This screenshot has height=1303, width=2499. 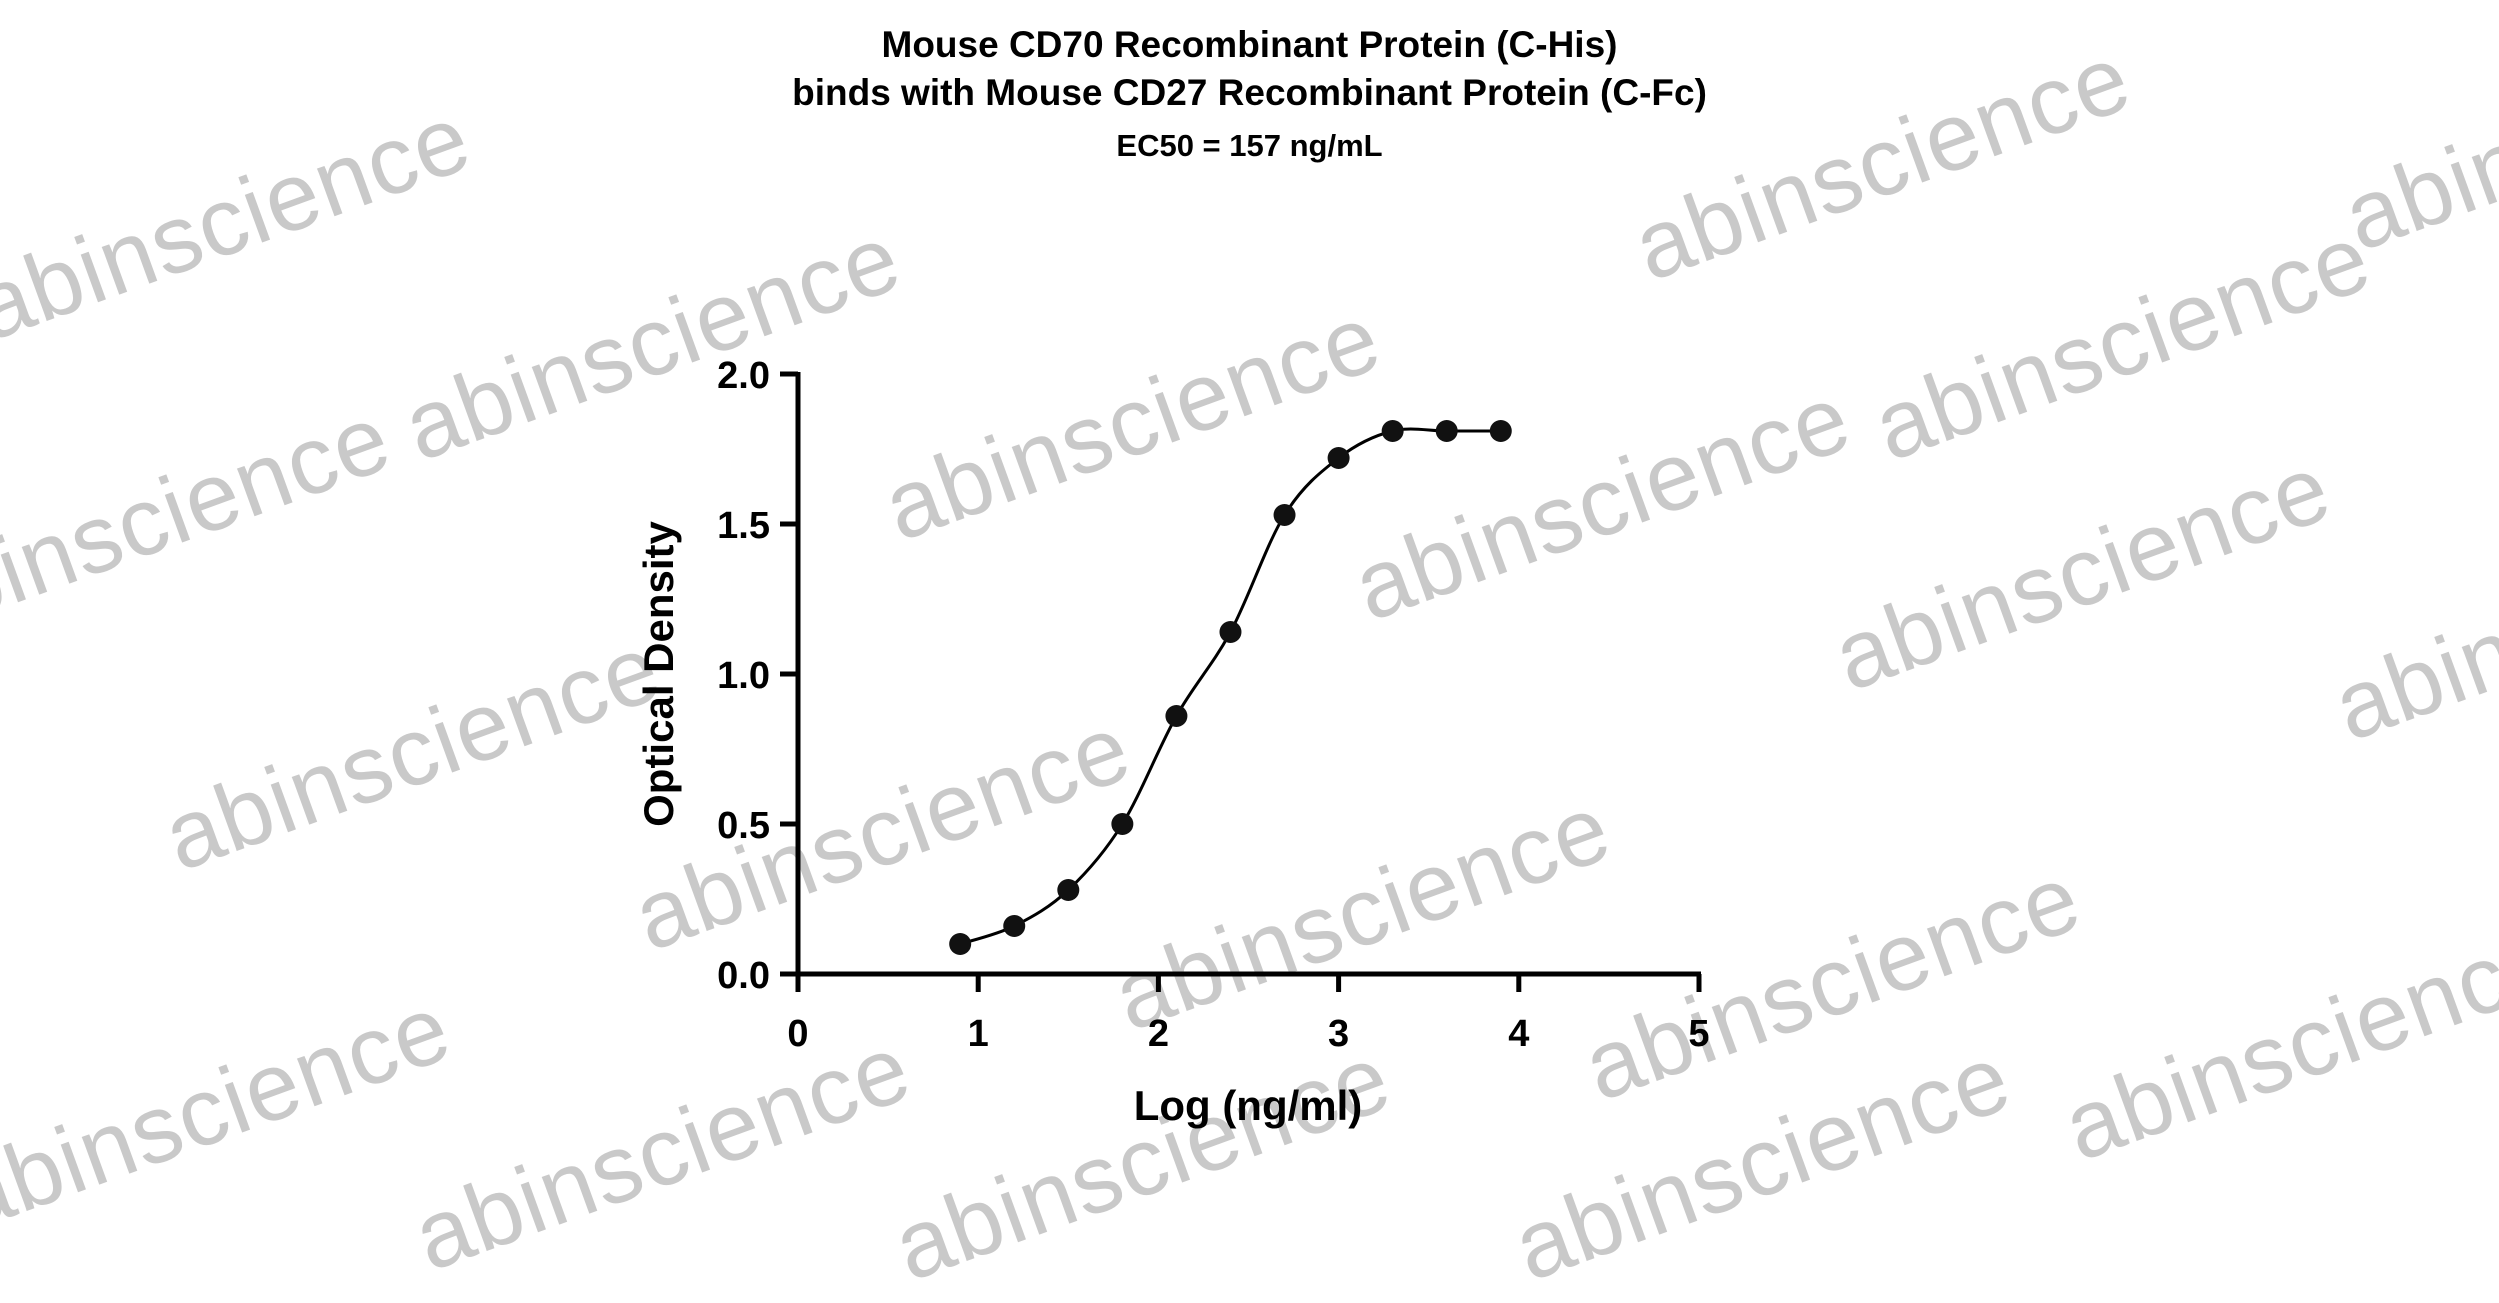 What do you see at coordinates (1518, 1034) in the screenshot?
I see `x-tick-label: 4` at bounding box center [1518, 1034].